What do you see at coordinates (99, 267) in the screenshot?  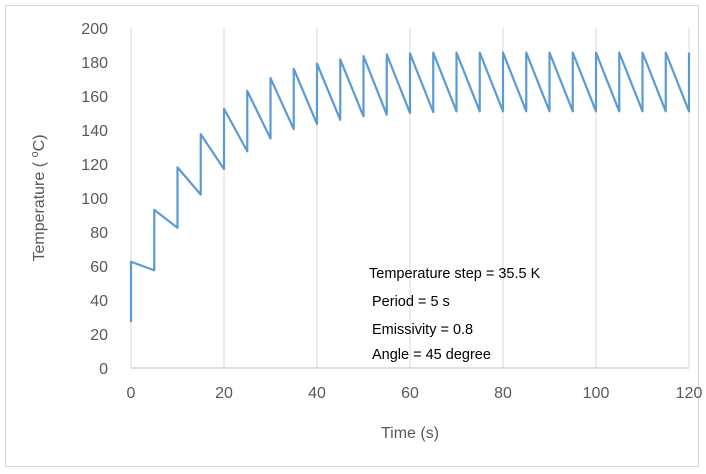 I see `y-tick-label: 60` at bounding box center [99, 267].